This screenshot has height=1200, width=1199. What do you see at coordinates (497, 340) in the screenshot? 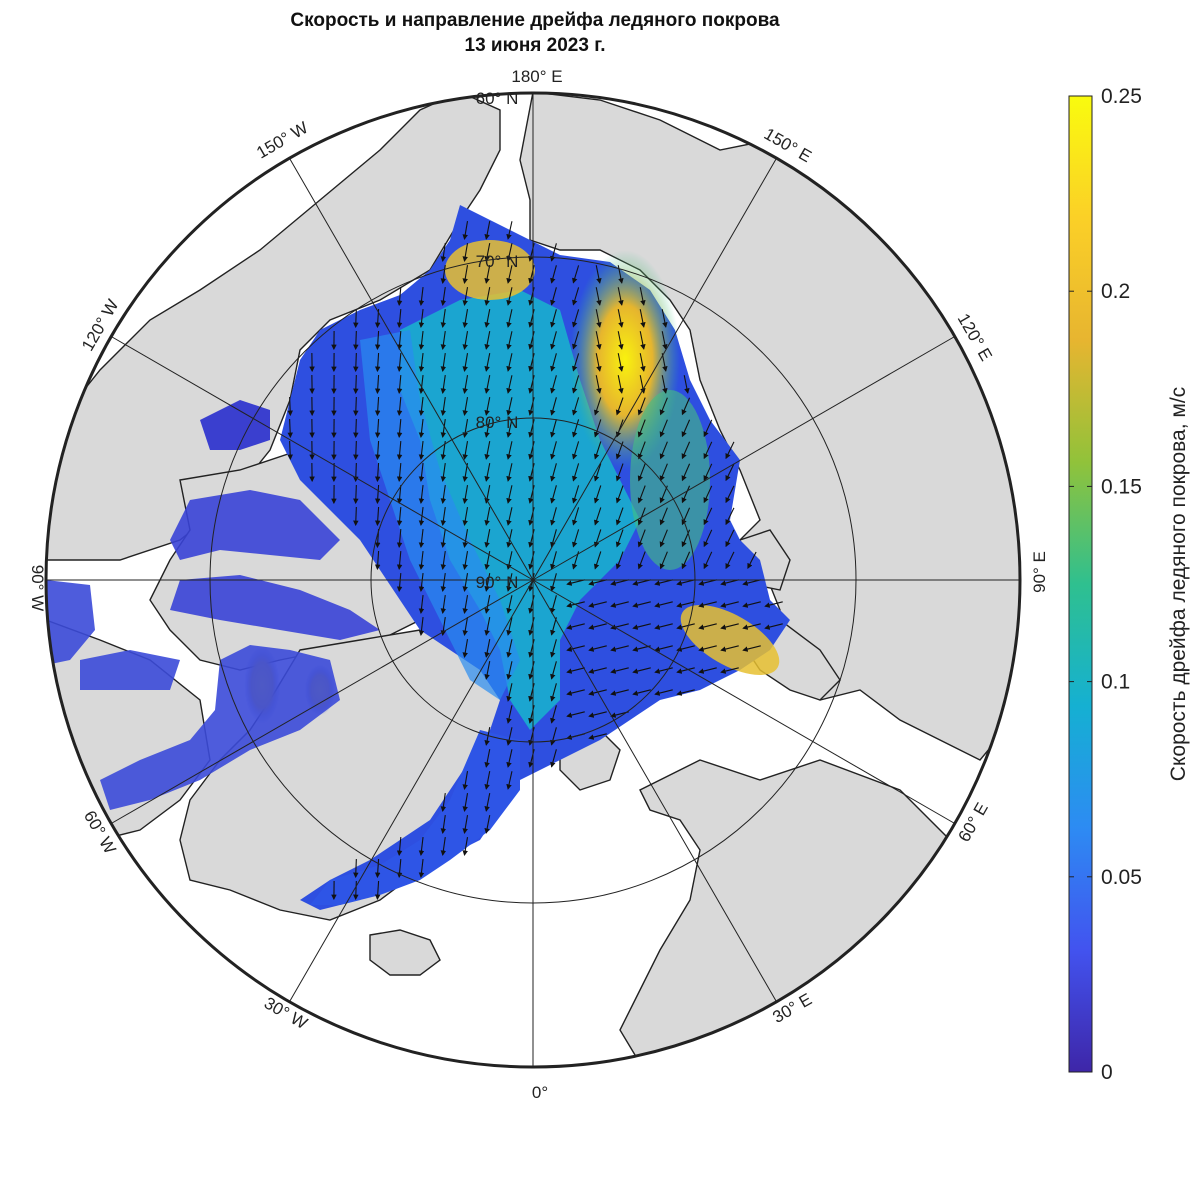
I see `parallel-labels: 60° N 70° N 80° N 90° N` at bounding box center [497, 340].